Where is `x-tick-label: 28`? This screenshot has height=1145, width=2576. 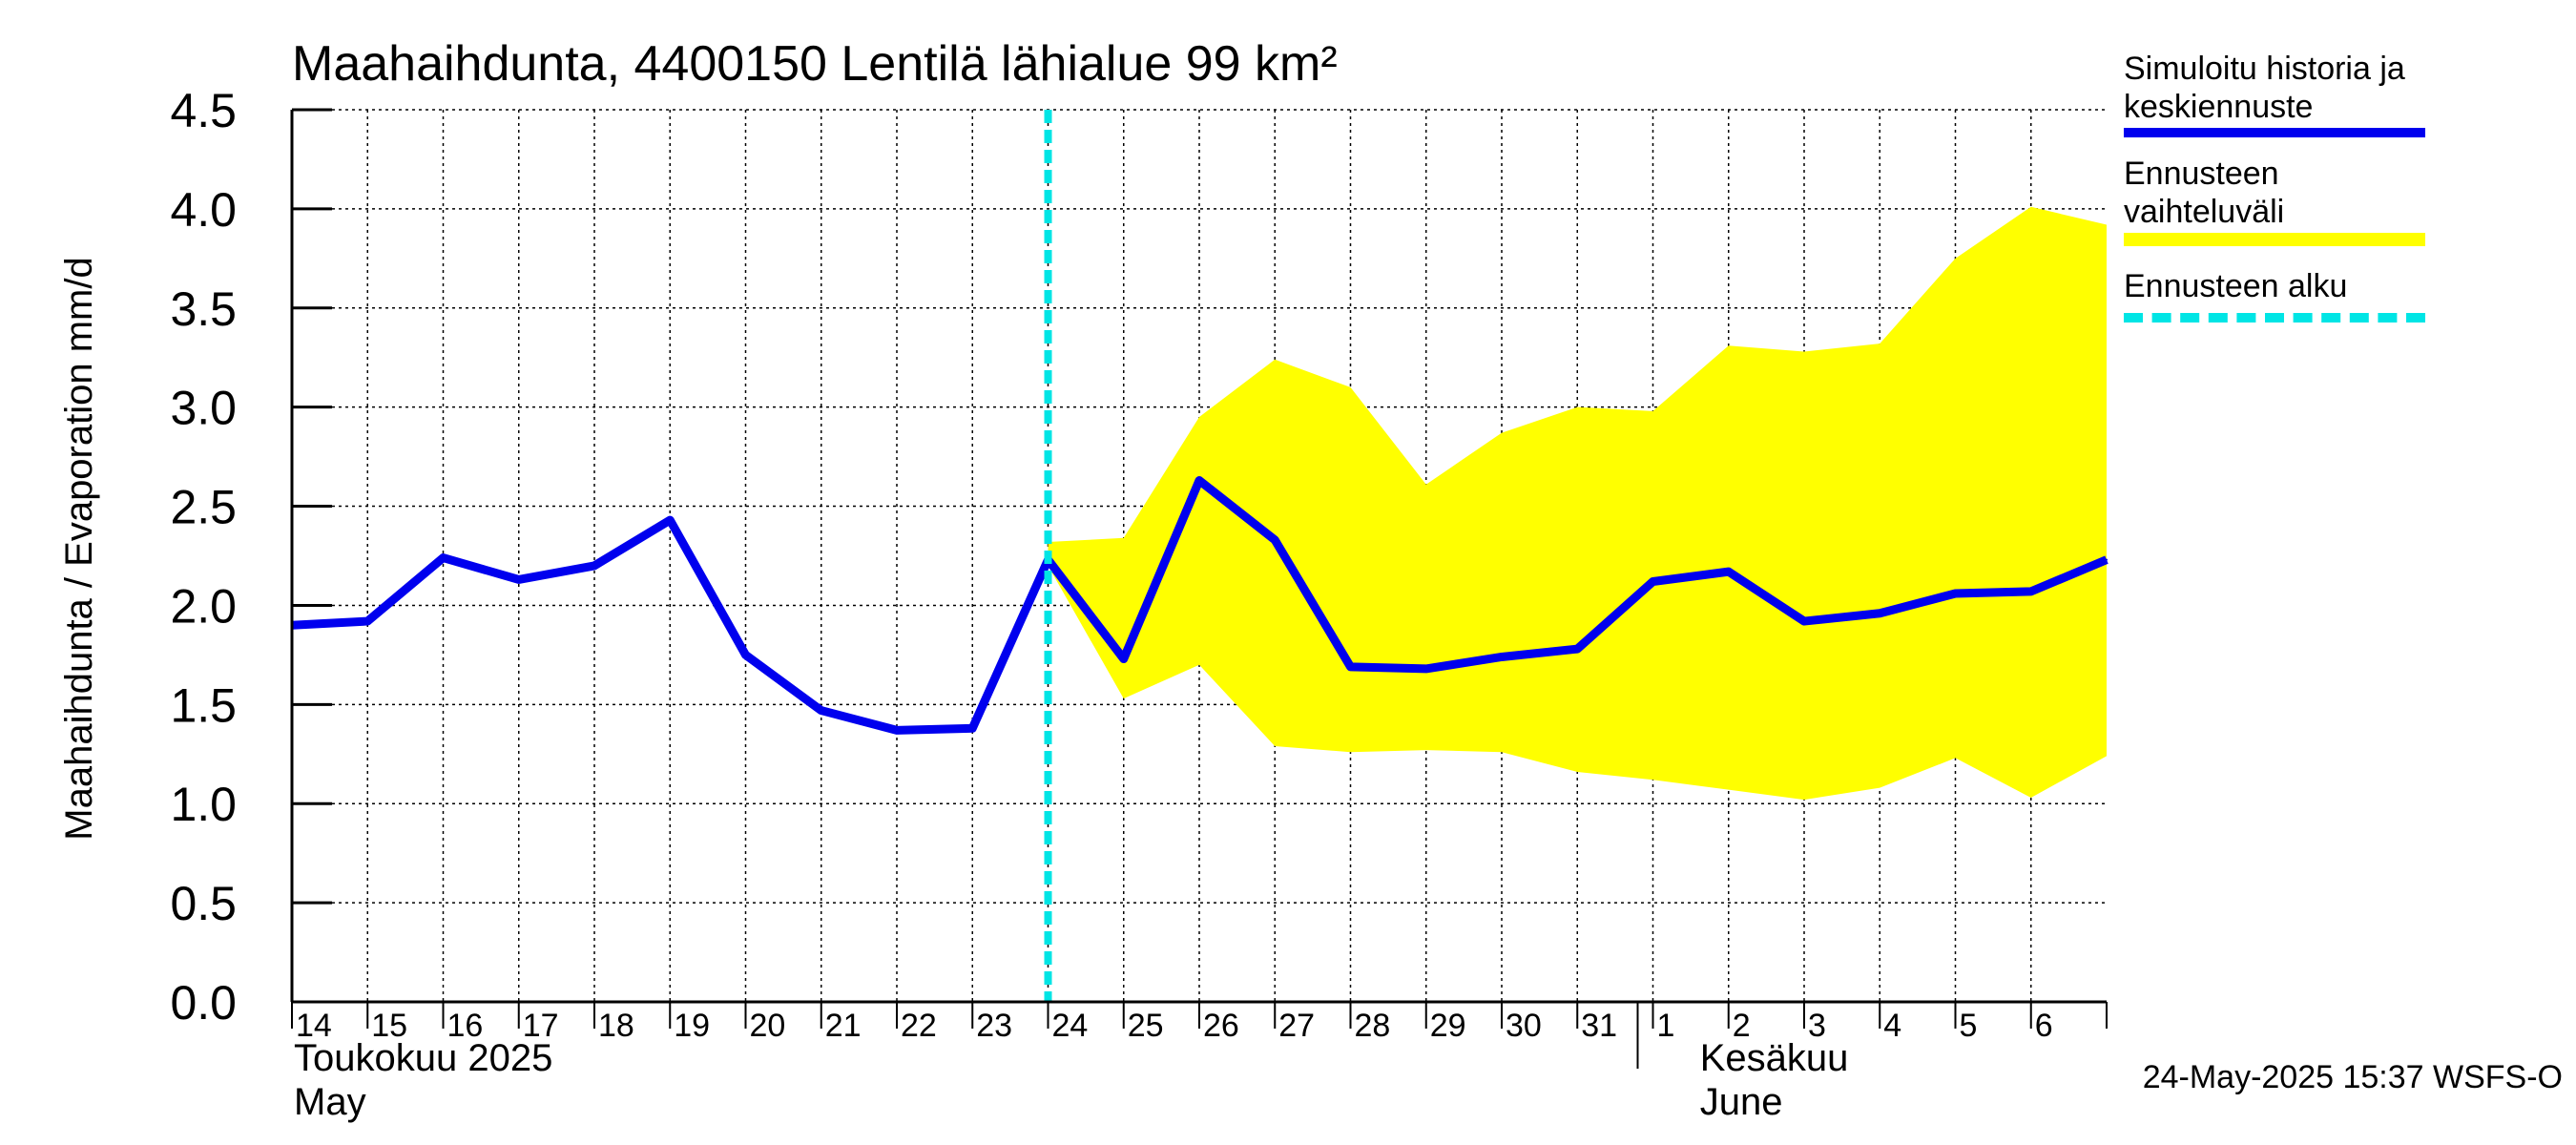 x-tick-label: 28 is located at coordinates (1373, 1026).